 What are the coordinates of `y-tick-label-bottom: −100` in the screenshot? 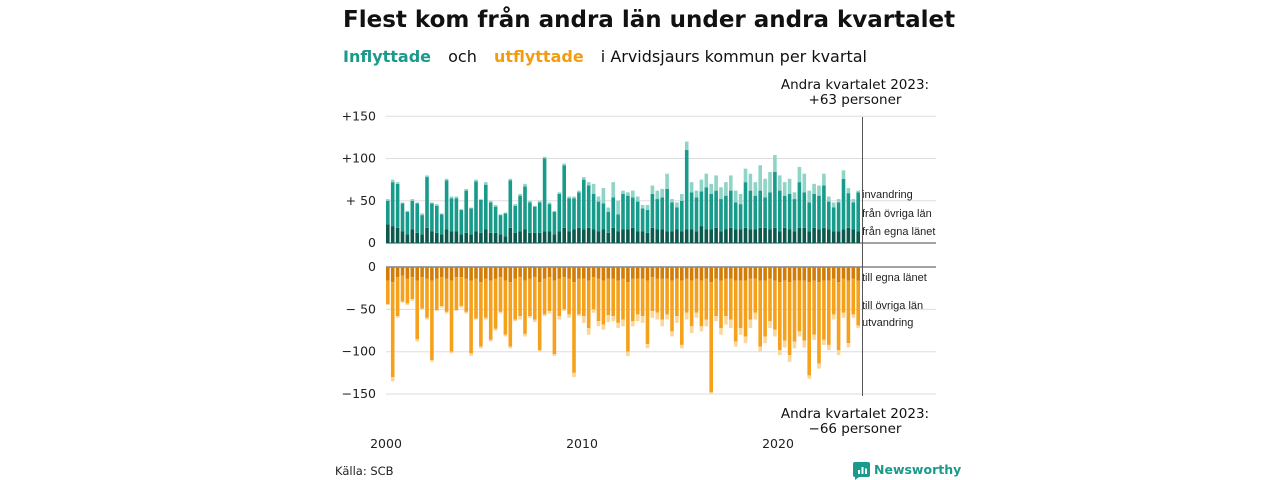 It's located at (359, 351).